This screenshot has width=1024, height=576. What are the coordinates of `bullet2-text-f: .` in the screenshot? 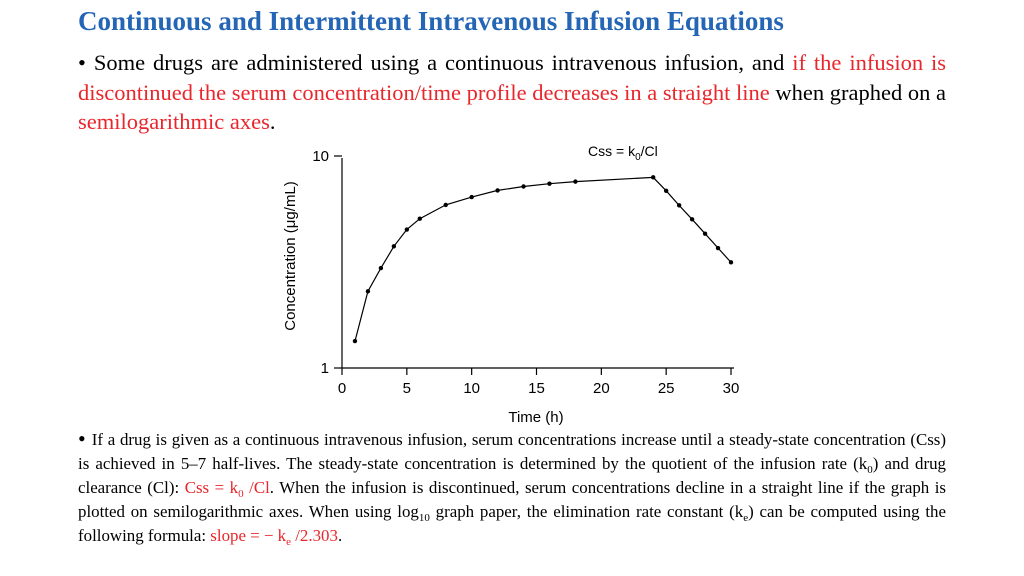 It's located at (340, 535).